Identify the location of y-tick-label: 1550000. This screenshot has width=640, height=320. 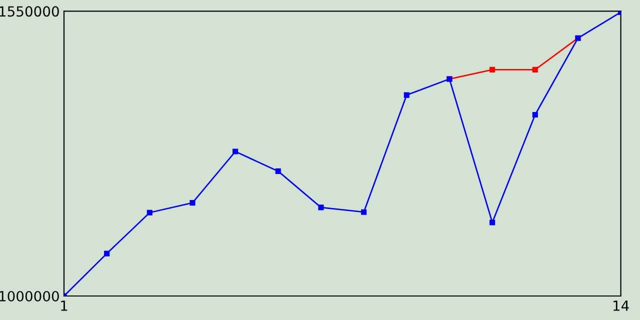
(29, 11).